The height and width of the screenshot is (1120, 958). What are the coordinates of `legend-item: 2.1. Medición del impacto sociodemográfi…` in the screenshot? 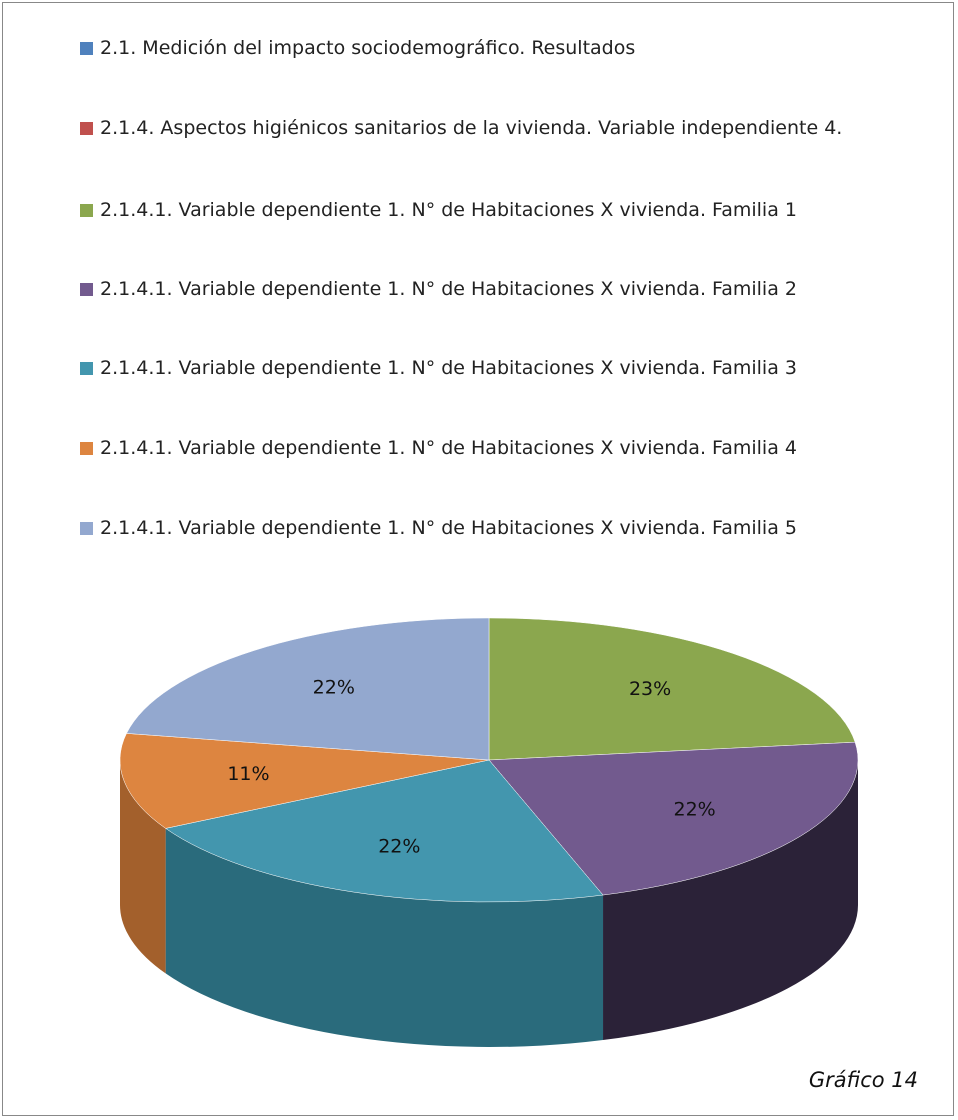 It's located at (490, 48).